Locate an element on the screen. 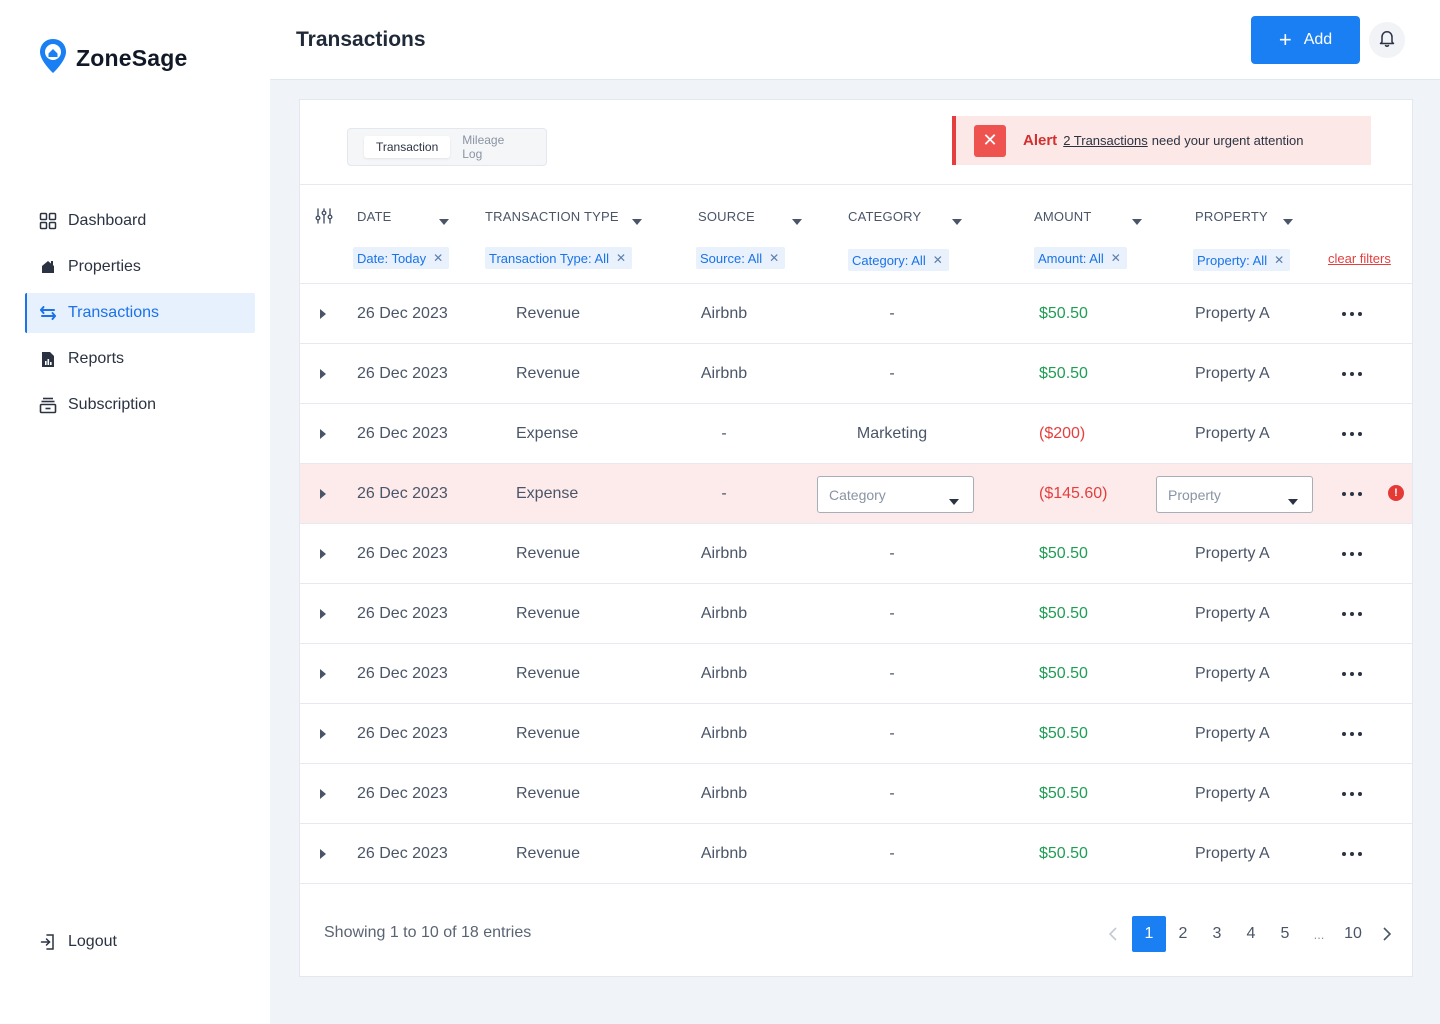 Image resolution: width=1440 pixels, height=1024 pixels. cell-amount: ($145.60) is located at coordinates (1073, 493).